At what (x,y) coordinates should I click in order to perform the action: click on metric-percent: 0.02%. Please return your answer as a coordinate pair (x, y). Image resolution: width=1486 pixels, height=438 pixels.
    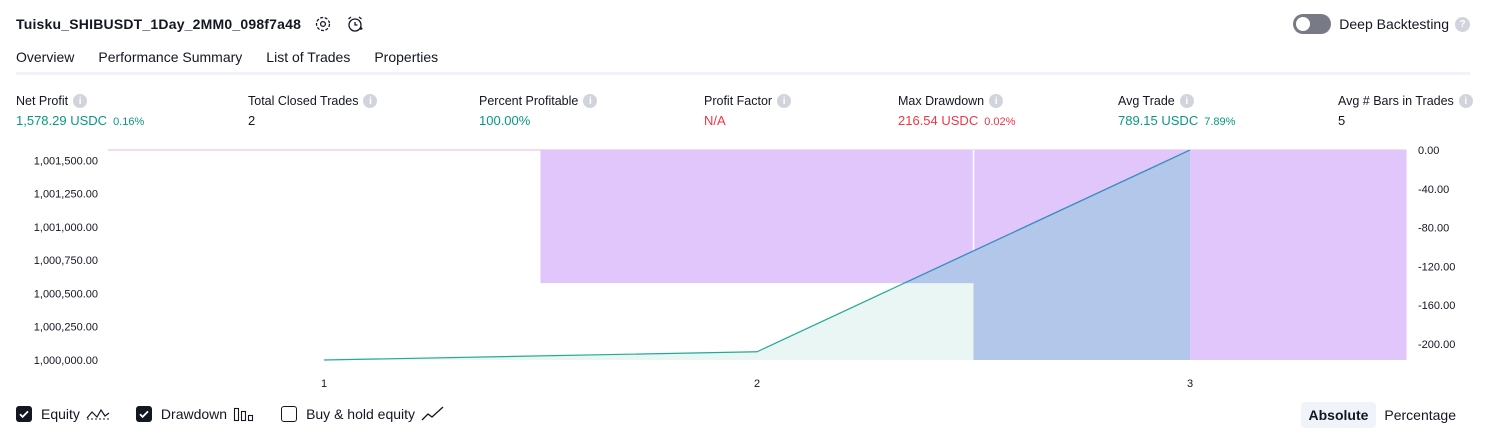
    Looking at the image, I should click on (1000, 122).